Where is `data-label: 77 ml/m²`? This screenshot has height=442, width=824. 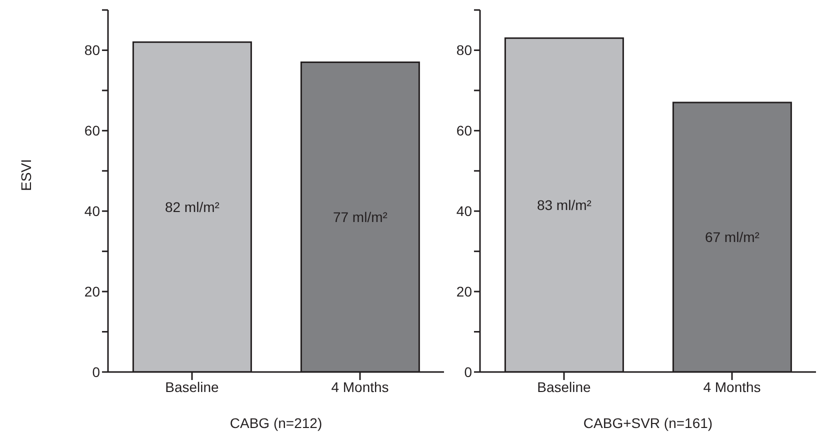 data-label: 77 ml/m² is located at coordinates (360, 217).